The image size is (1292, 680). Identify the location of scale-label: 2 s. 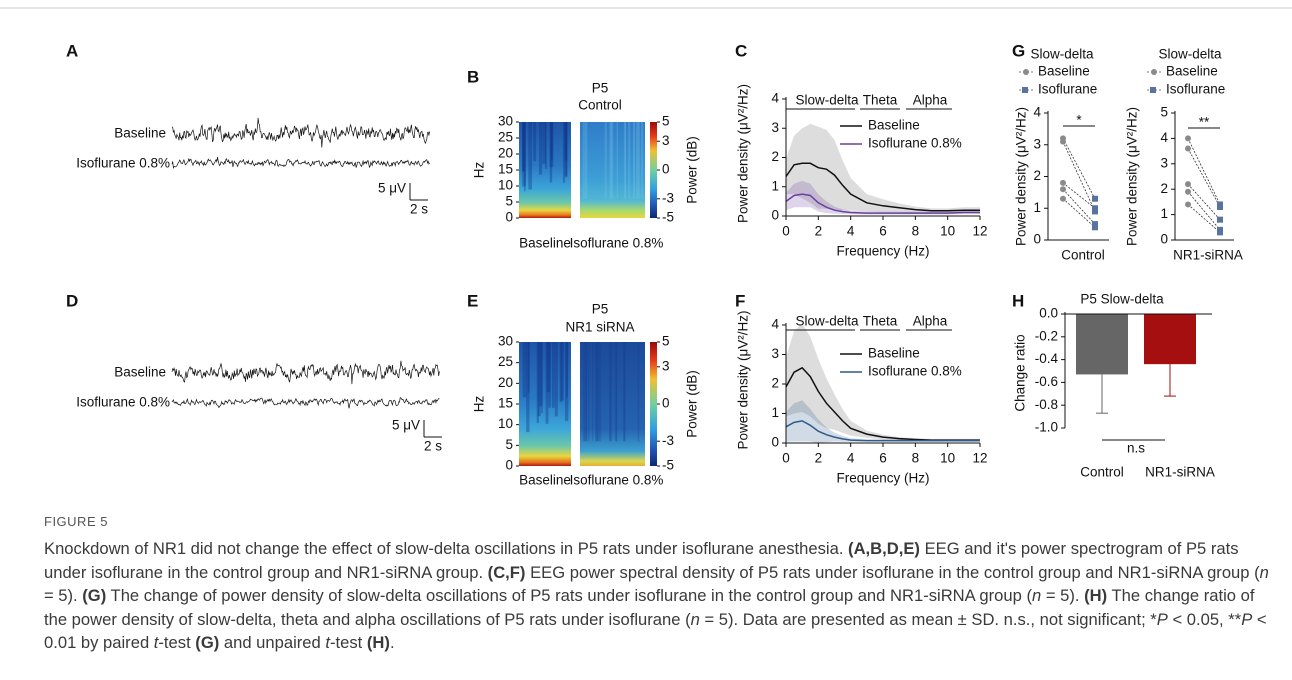
(419, 209).